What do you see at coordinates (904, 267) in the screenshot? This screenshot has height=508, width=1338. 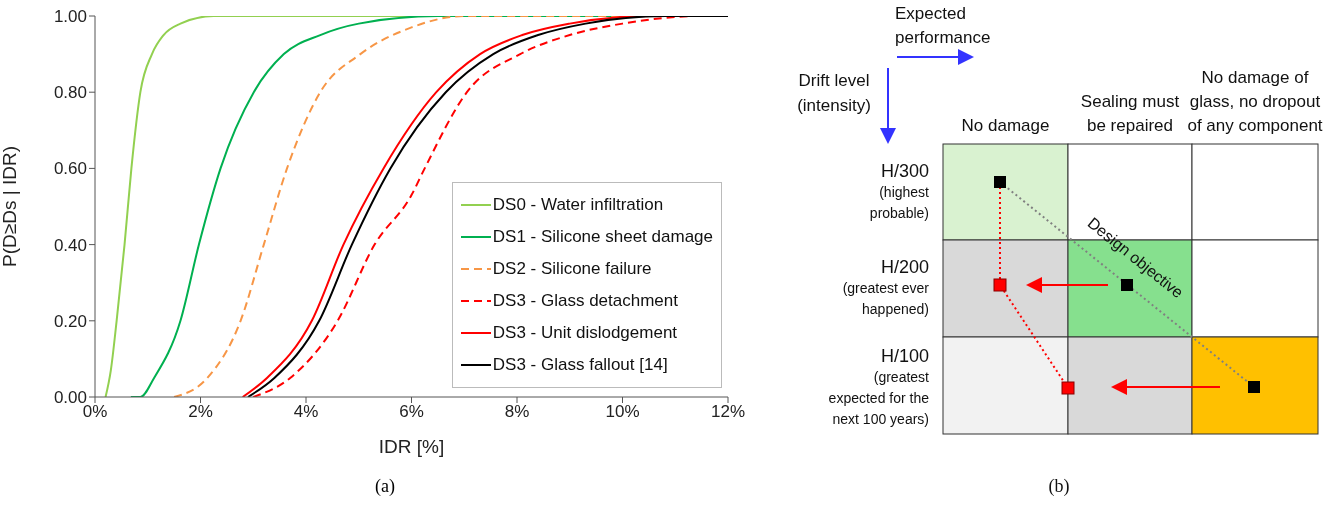 I see `text: H/200` at bounding box center [904, 267].